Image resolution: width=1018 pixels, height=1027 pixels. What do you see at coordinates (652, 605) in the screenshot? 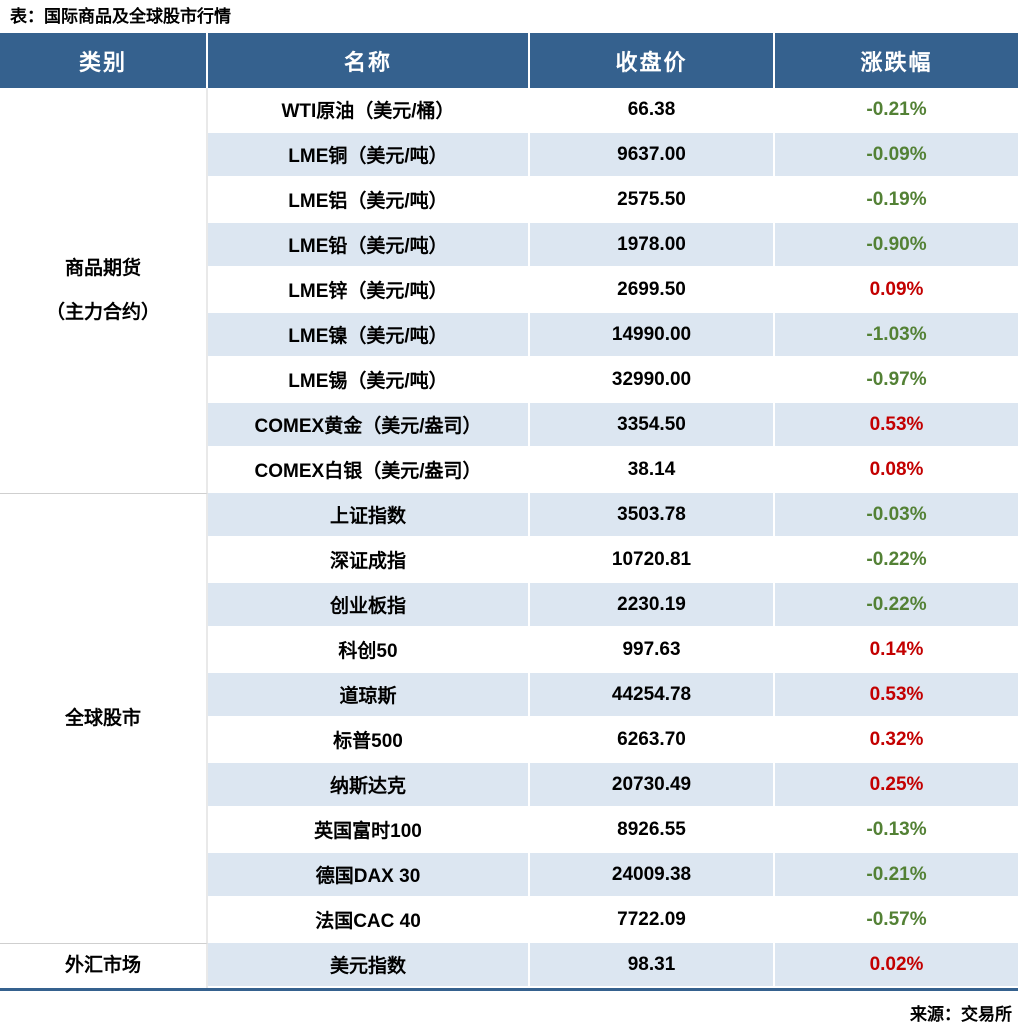
I see `close-price-cell: 2230.19` at bounding box center [652, 605].